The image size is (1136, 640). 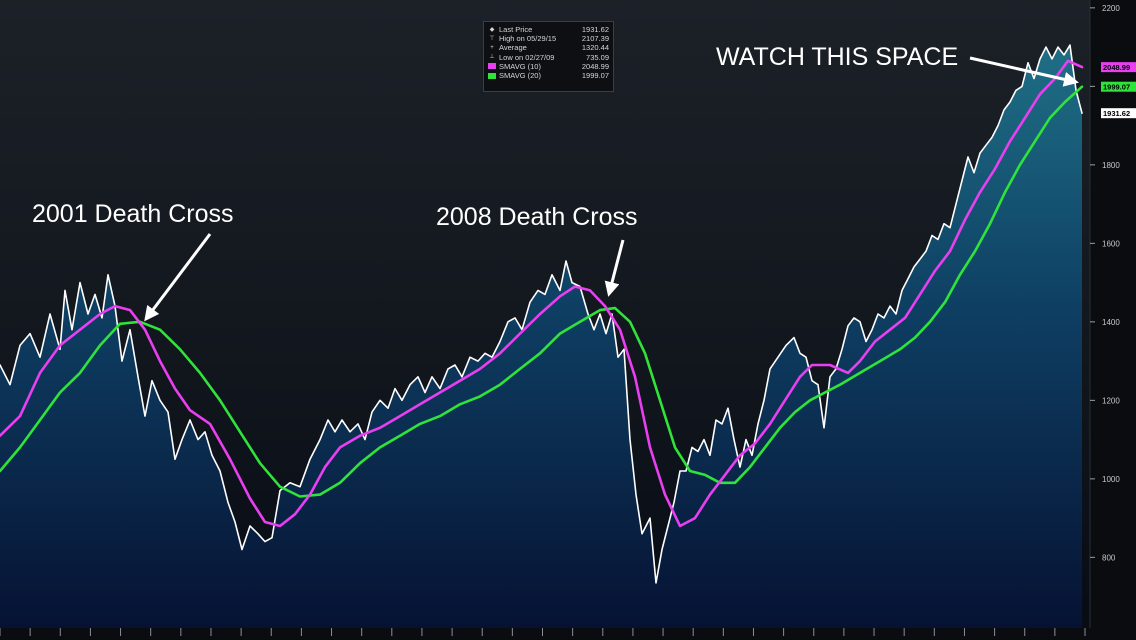 What do you see at coordinates (548, 66) in the screenshot?
I see `legend-row-sma10: SMAVG (10) 2048.99` at bounding box center [548, 66].